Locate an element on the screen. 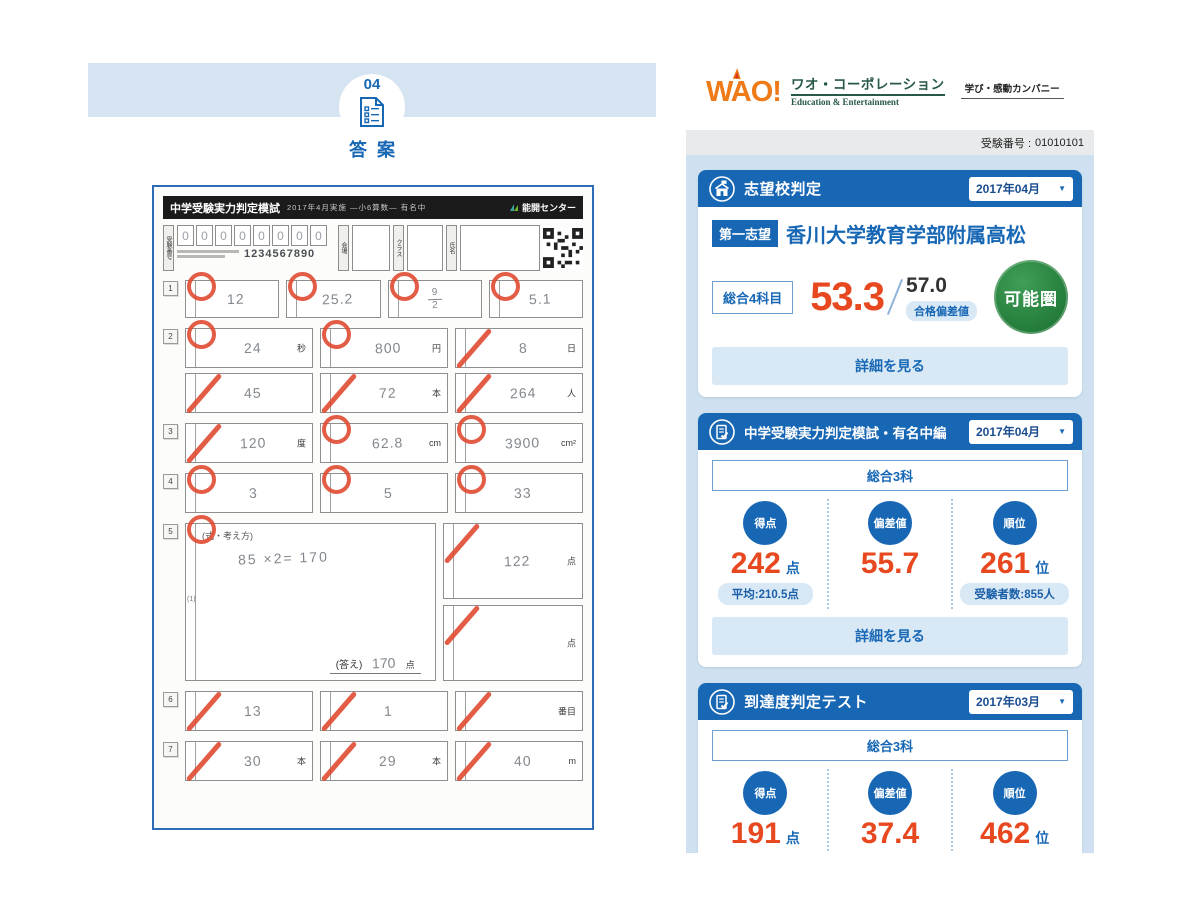 The image size is (1201, 924). question-number: 4 is located at coordinates (170, 481).